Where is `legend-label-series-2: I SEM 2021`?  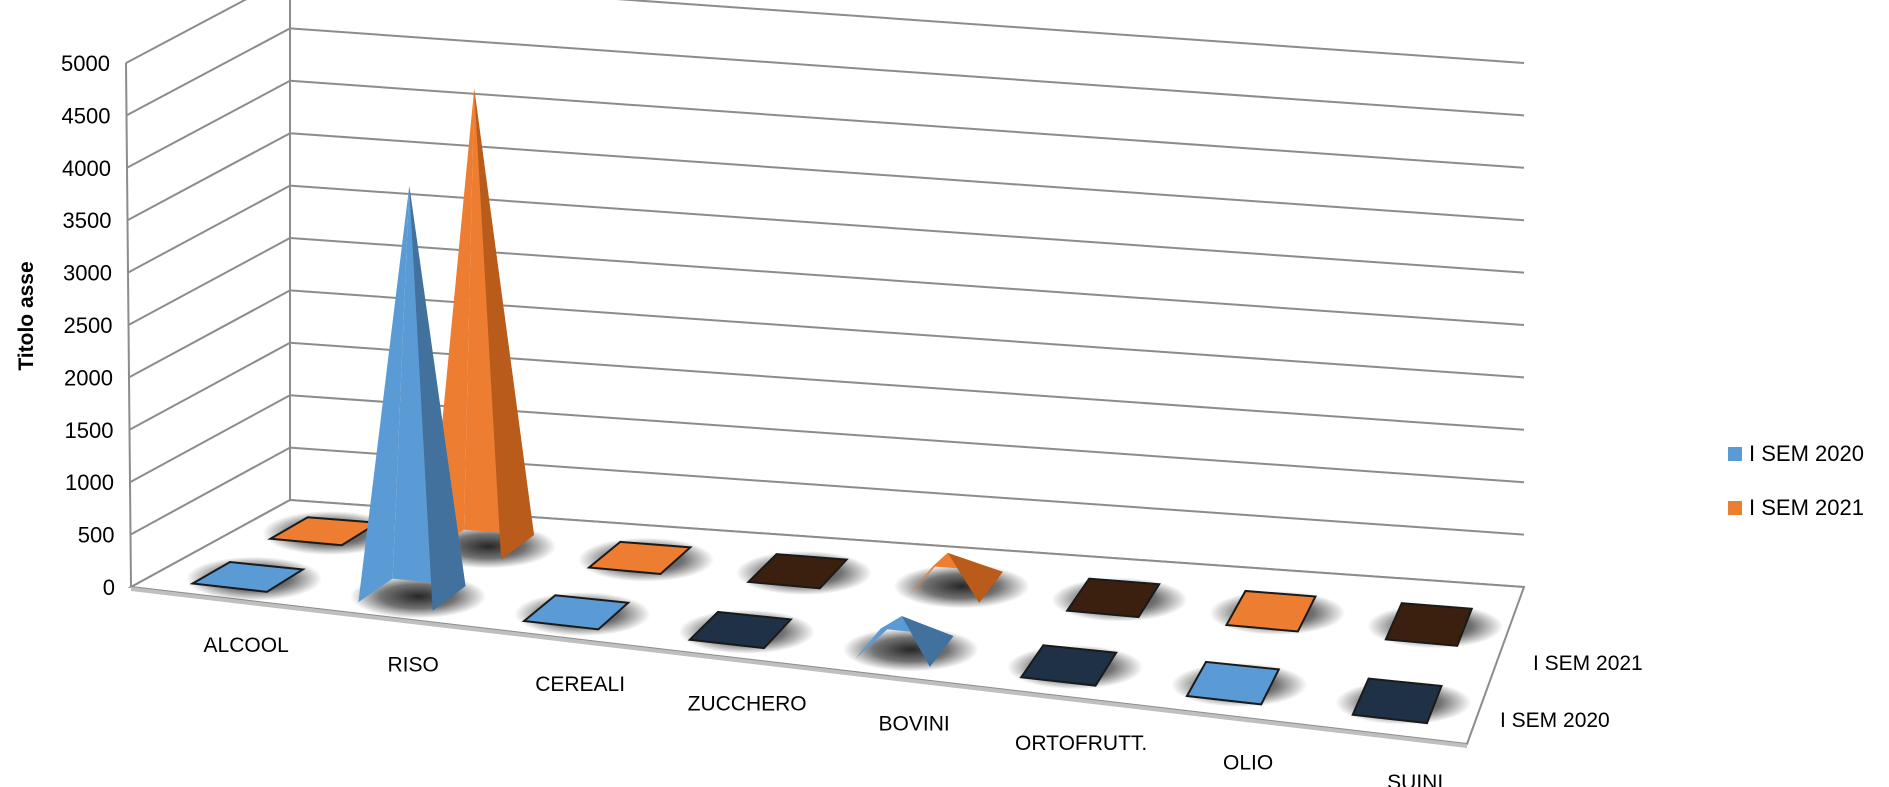 legend-label-series-2: I SEM 2021 is located at coordinates (1806, 507).